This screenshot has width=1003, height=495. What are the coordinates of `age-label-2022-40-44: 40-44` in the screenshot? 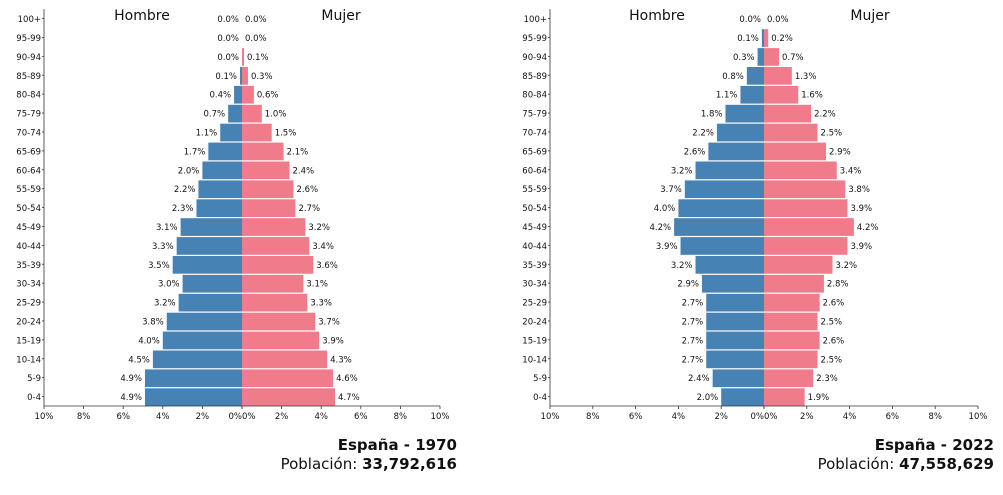 It's located at (534, 247).